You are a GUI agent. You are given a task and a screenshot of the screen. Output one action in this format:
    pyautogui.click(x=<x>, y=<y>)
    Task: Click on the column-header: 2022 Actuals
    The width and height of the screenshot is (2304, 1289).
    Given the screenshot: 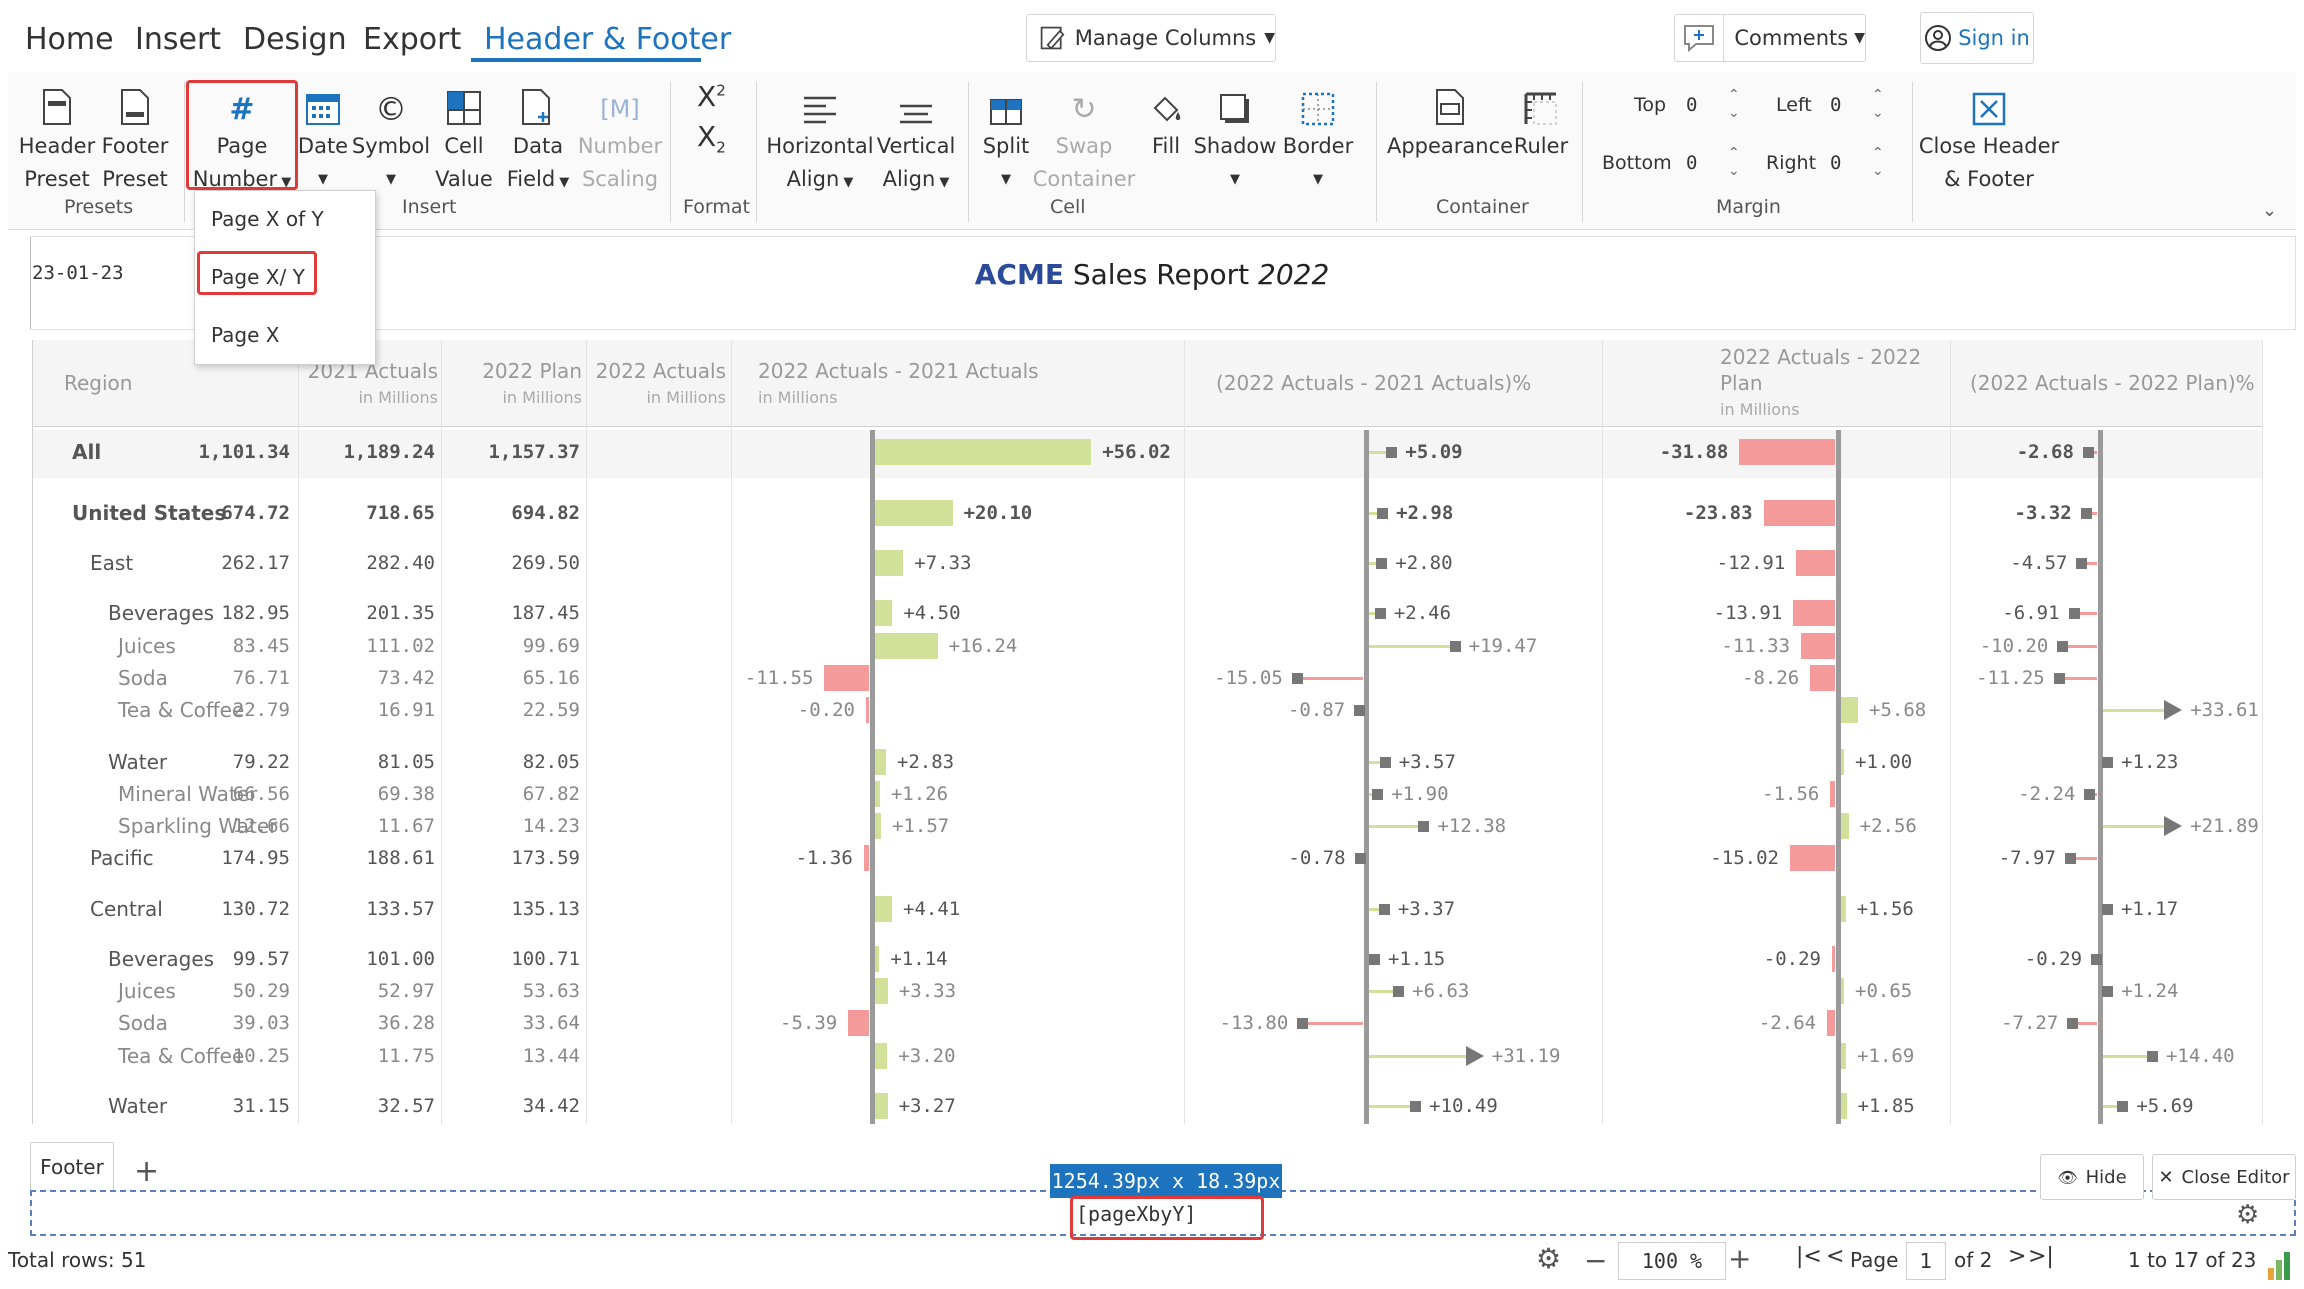 What is the action you would take?
    pyautogui.click(x=660, y=371)
    